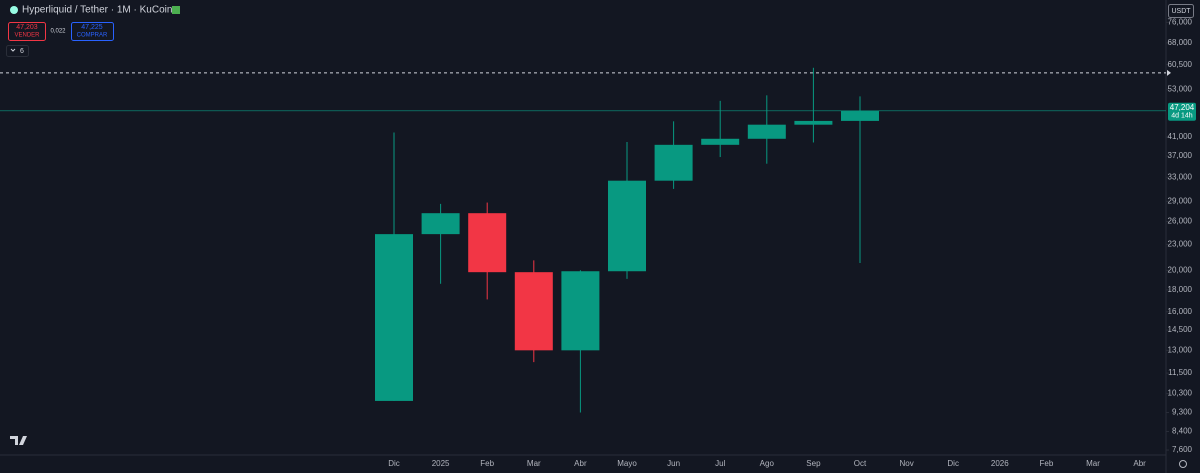 This screenshot has width=1200, height=473. I want to click on y-tick-label: 11,500, so click(1180, 372).